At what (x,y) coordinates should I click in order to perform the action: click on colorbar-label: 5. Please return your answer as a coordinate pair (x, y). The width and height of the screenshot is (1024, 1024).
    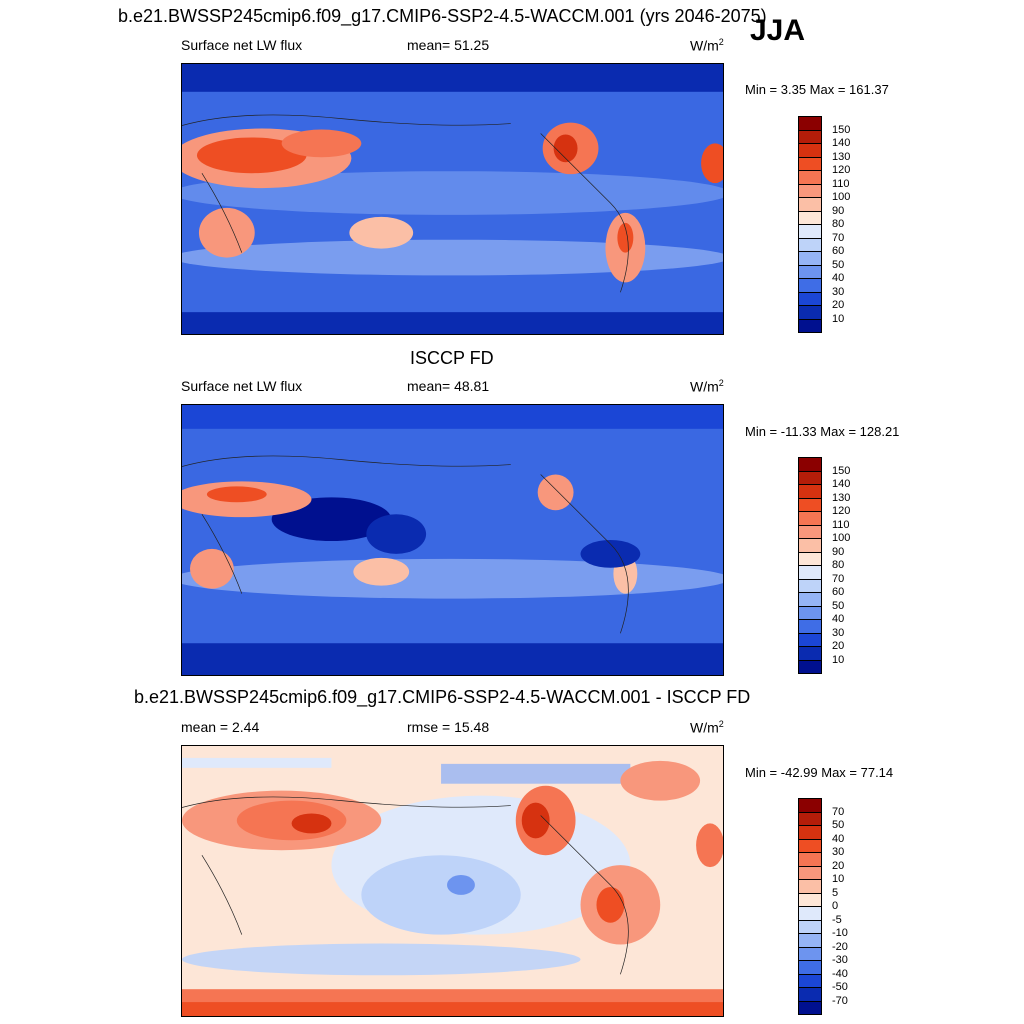
    Looking at the image, I should click on (835, 892).